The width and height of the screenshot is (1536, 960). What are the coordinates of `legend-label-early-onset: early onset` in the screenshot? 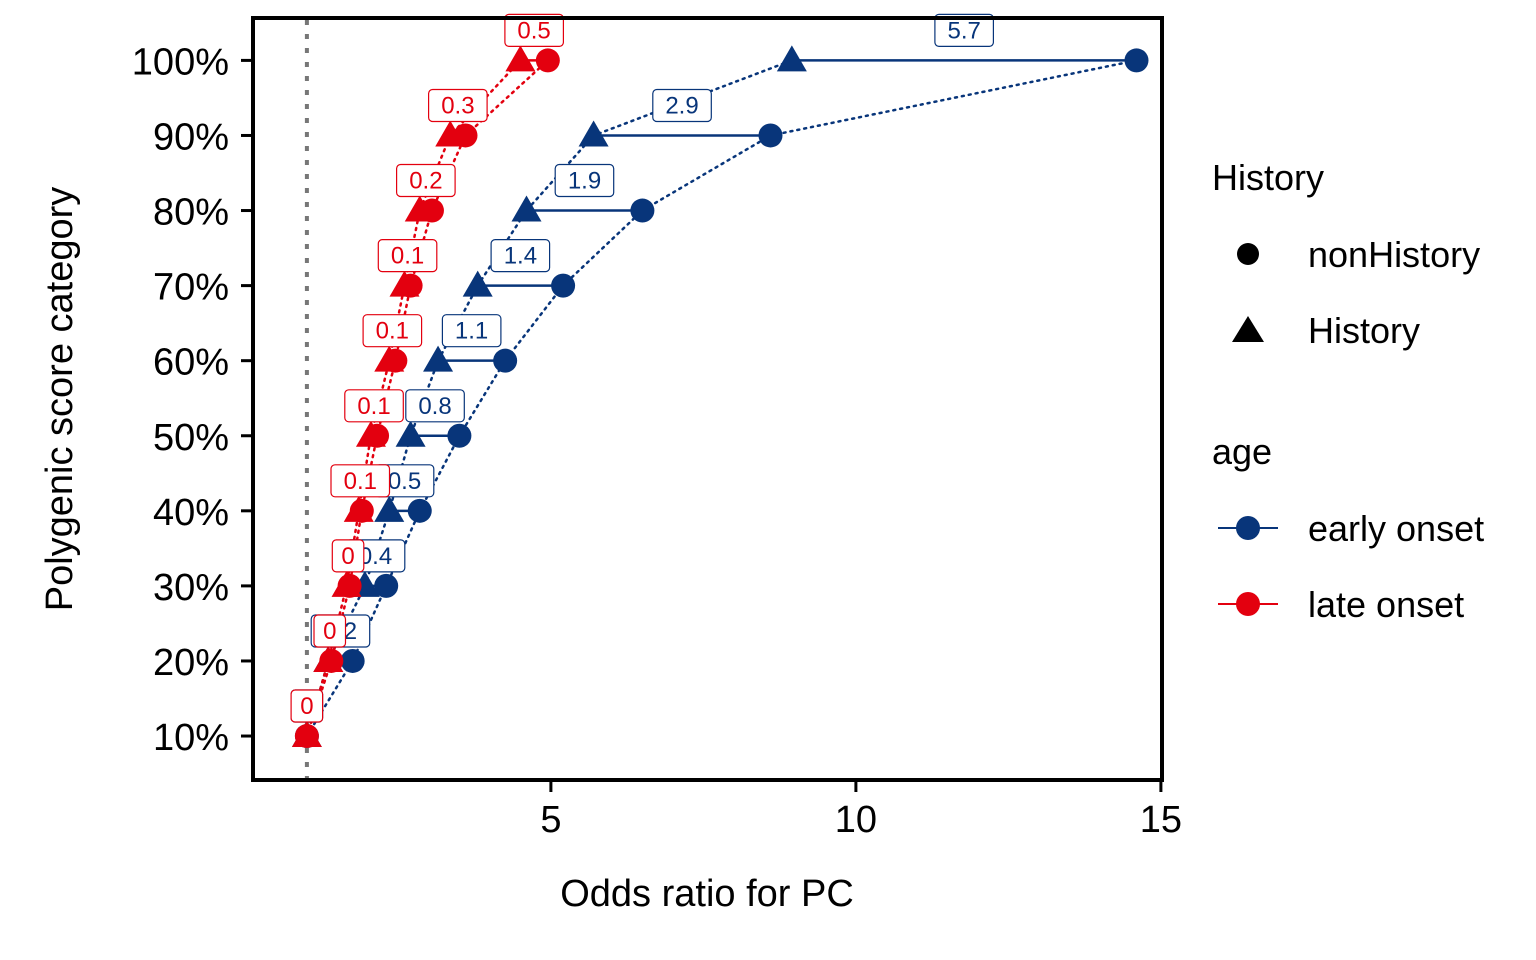 It's located at (1396, 528).